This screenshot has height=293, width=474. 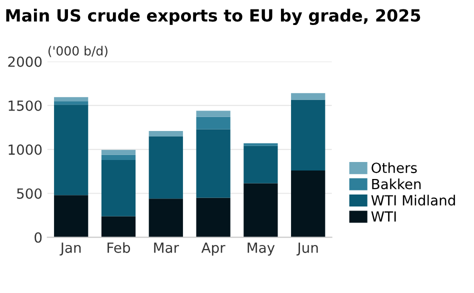 I want to click on x-tick-label: May, so click(x=261, y=249).